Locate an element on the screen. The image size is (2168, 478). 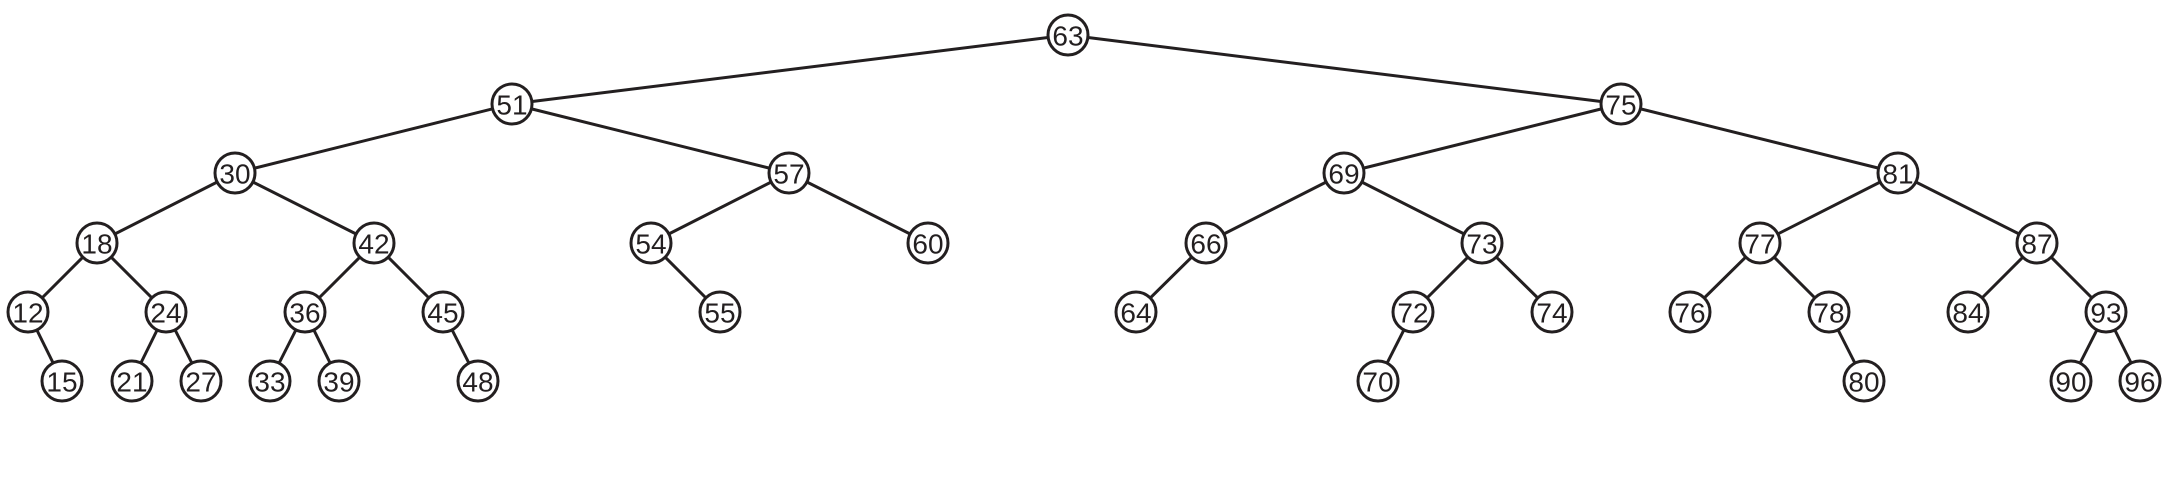
tree-node-label: 42 is located at coordinates (373, 244).